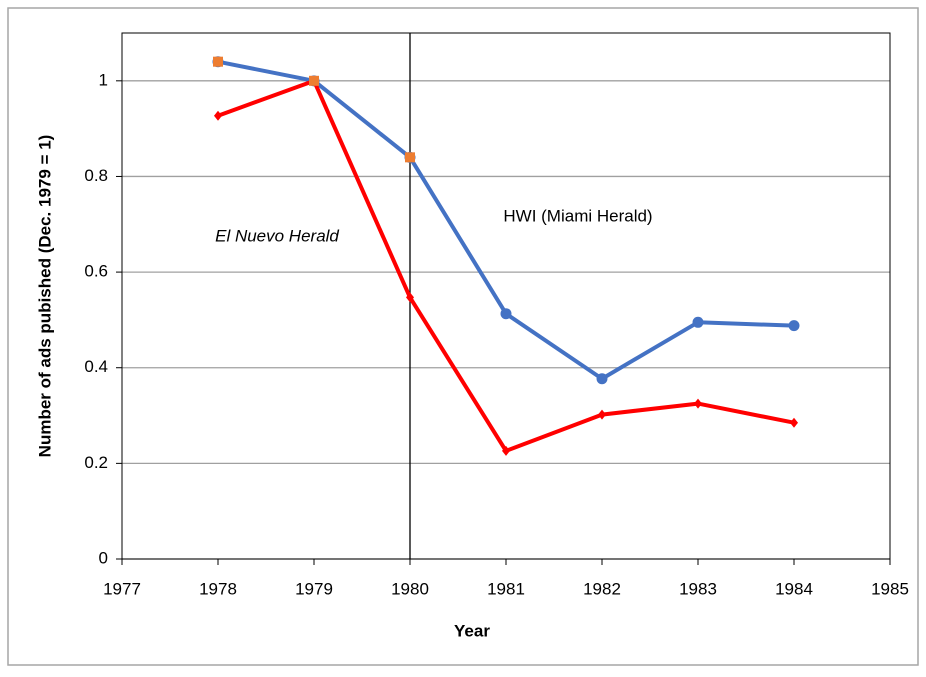  Describe the element at coordinates (577, 215) in the screenshot. I see `series-label: HWI (Miami Herald)` at that location.